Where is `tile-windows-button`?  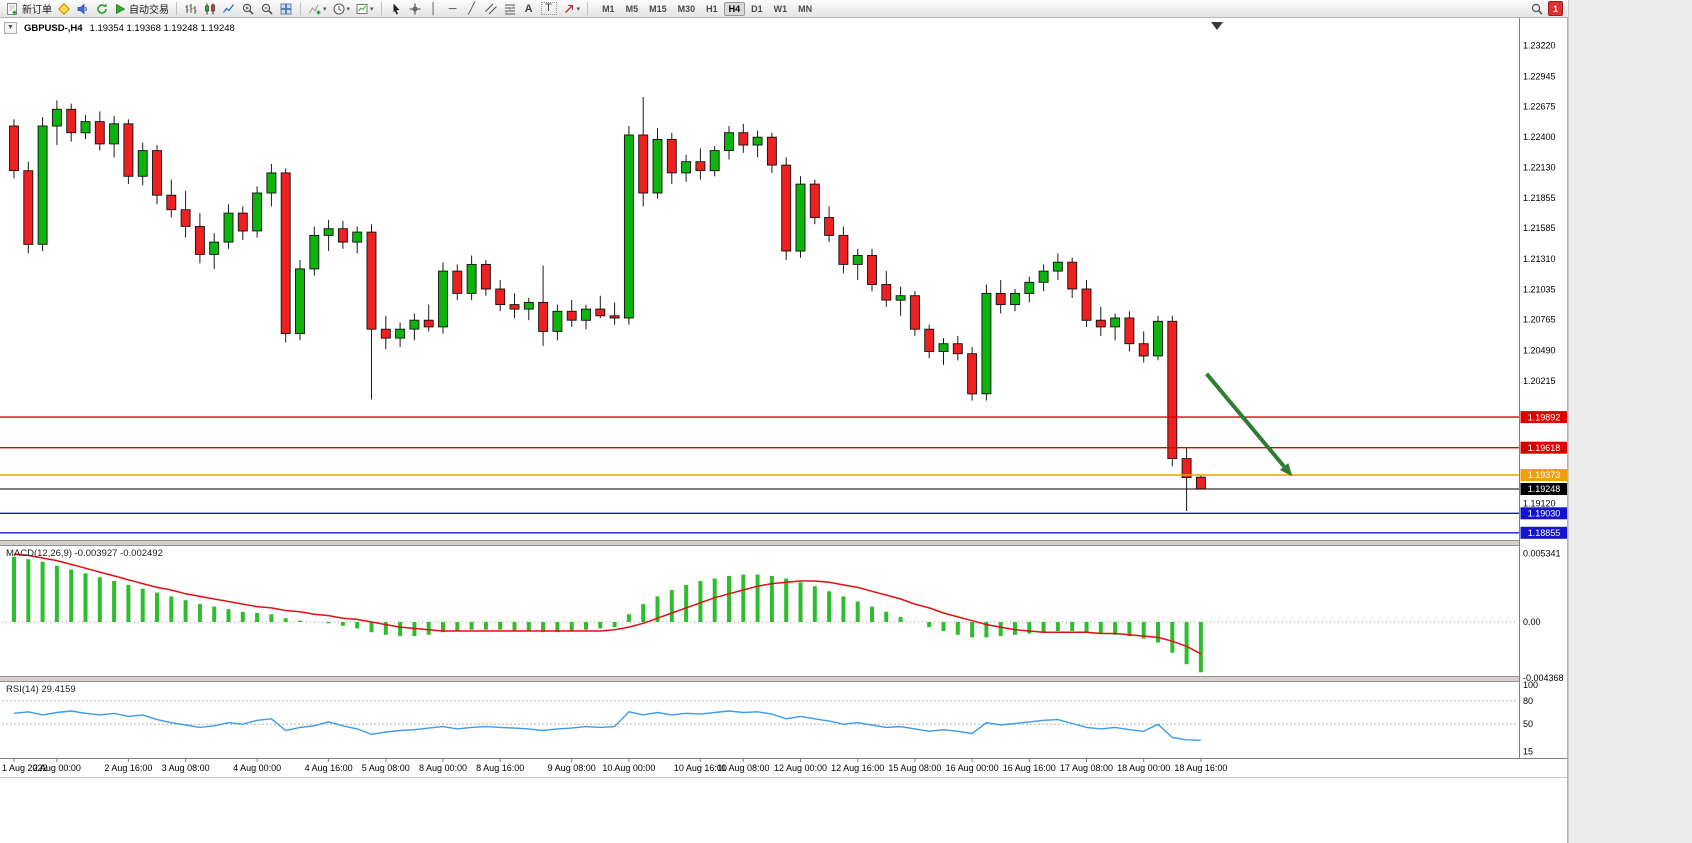
tile-windows-button is located at coordinates (286, 9).